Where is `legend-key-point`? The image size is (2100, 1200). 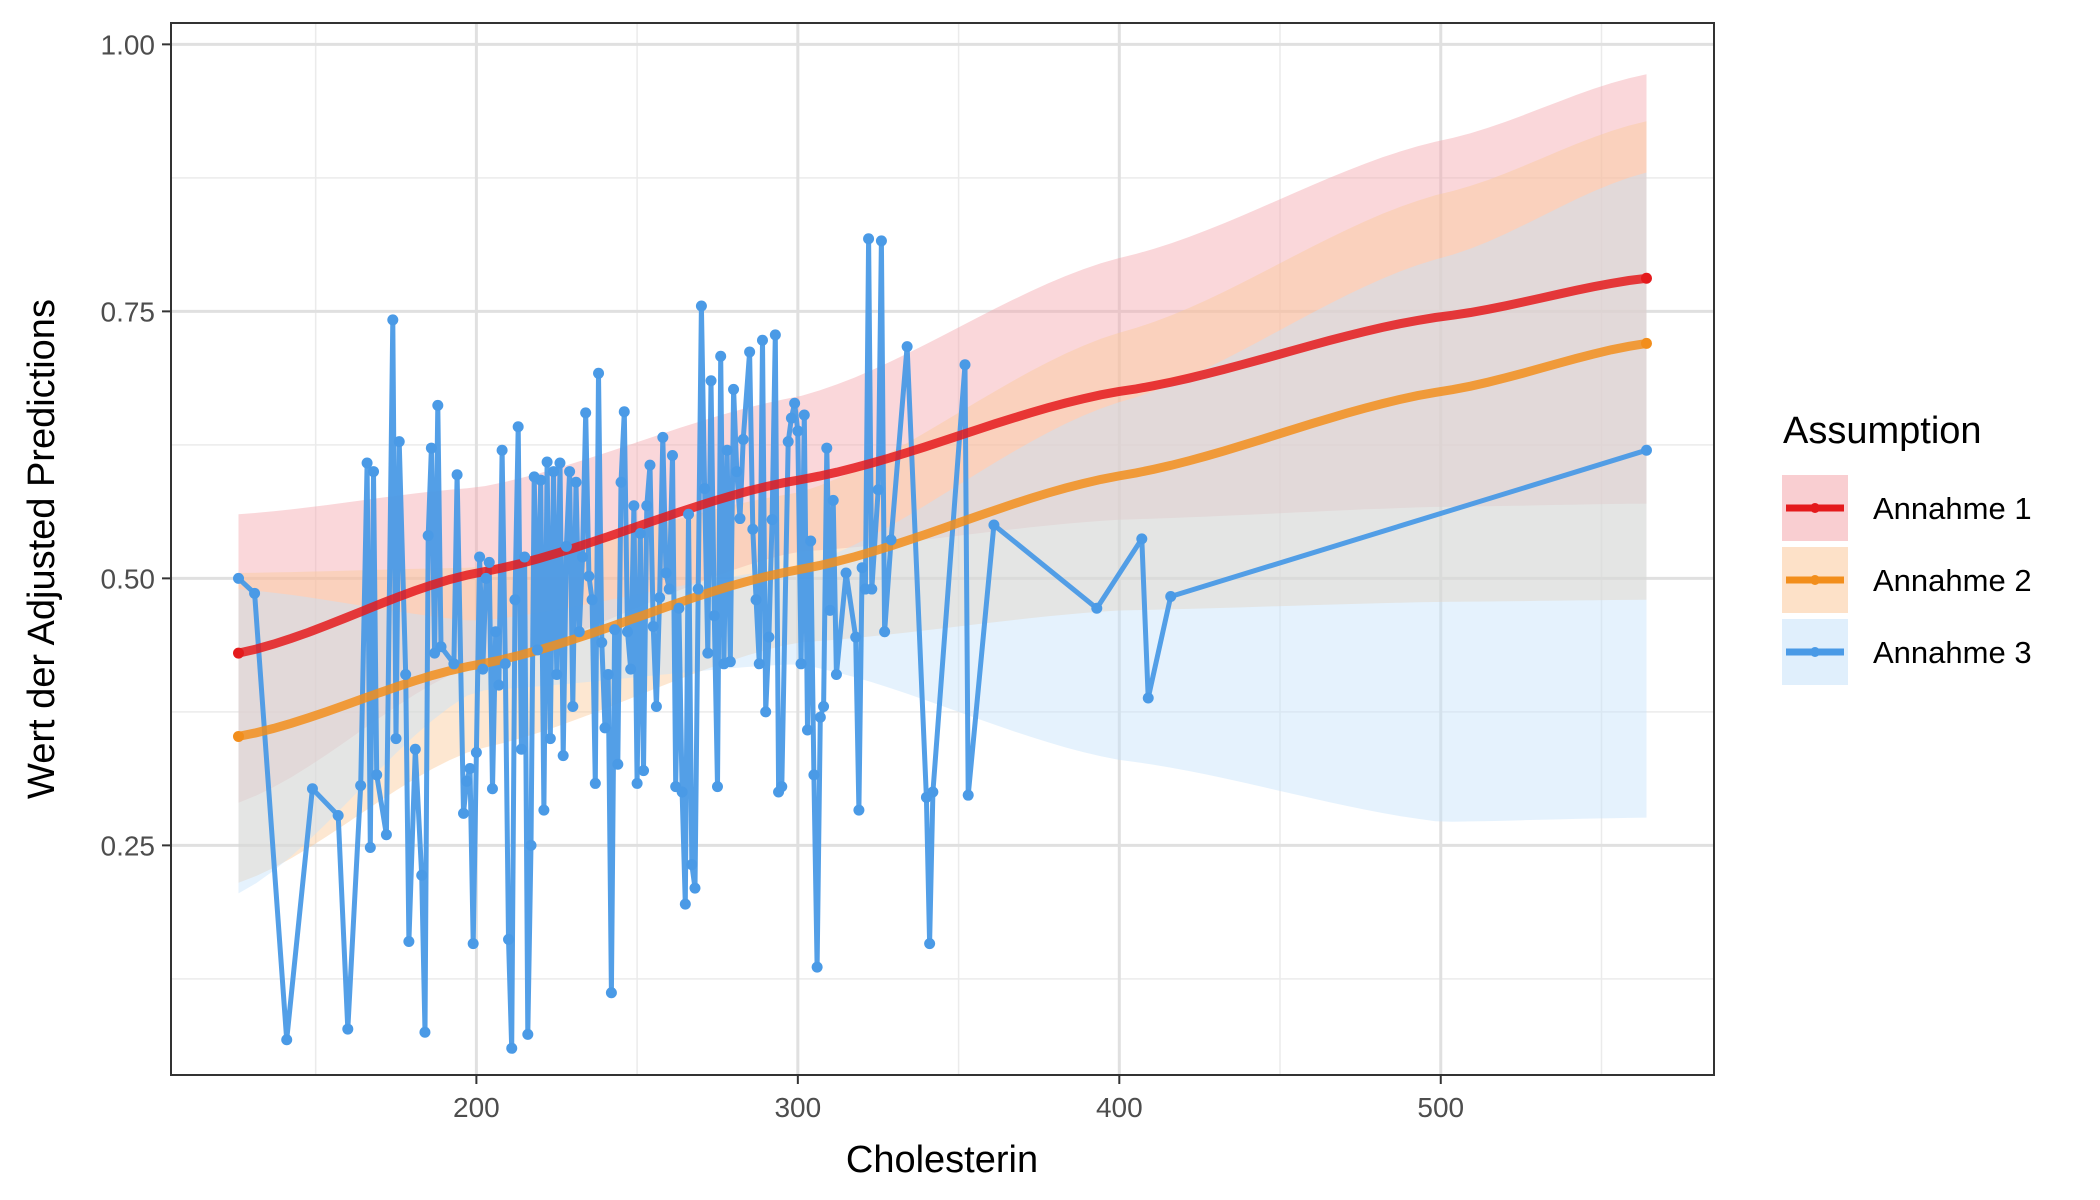 legend-key-point is located at coordinates (1815, 652).